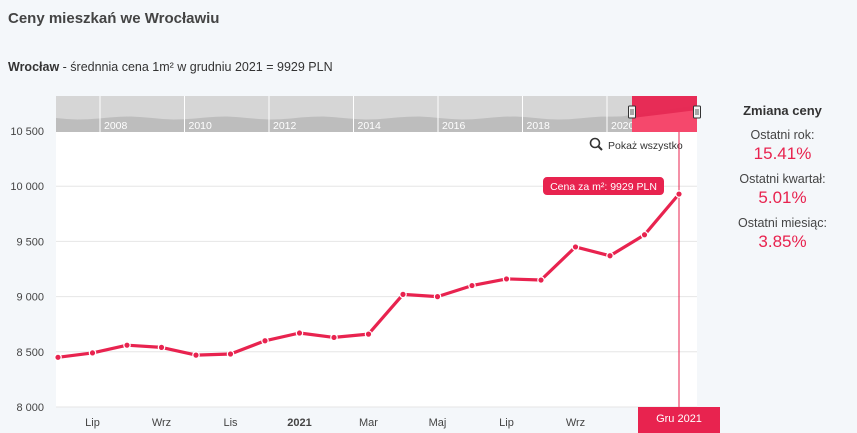 This screenshot has width=857, height=433. I want to click on stat-value-year: 15.41%, so click(782, 153).